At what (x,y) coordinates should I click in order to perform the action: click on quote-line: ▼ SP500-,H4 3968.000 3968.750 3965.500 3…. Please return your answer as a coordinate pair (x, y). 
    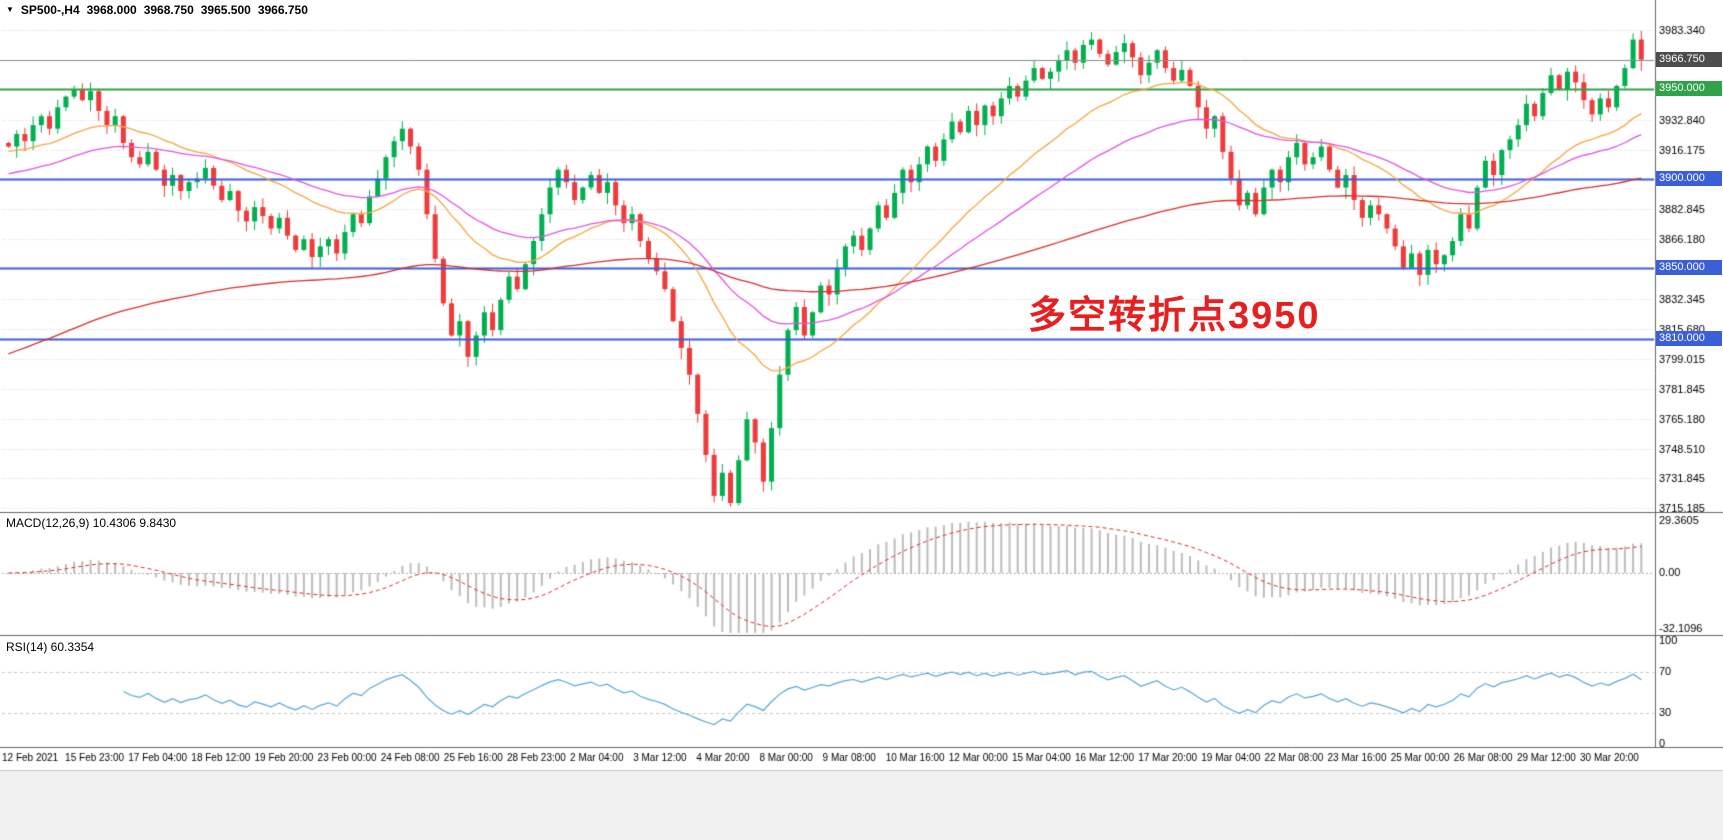
    Looking at the image, I should click on (157, 10).